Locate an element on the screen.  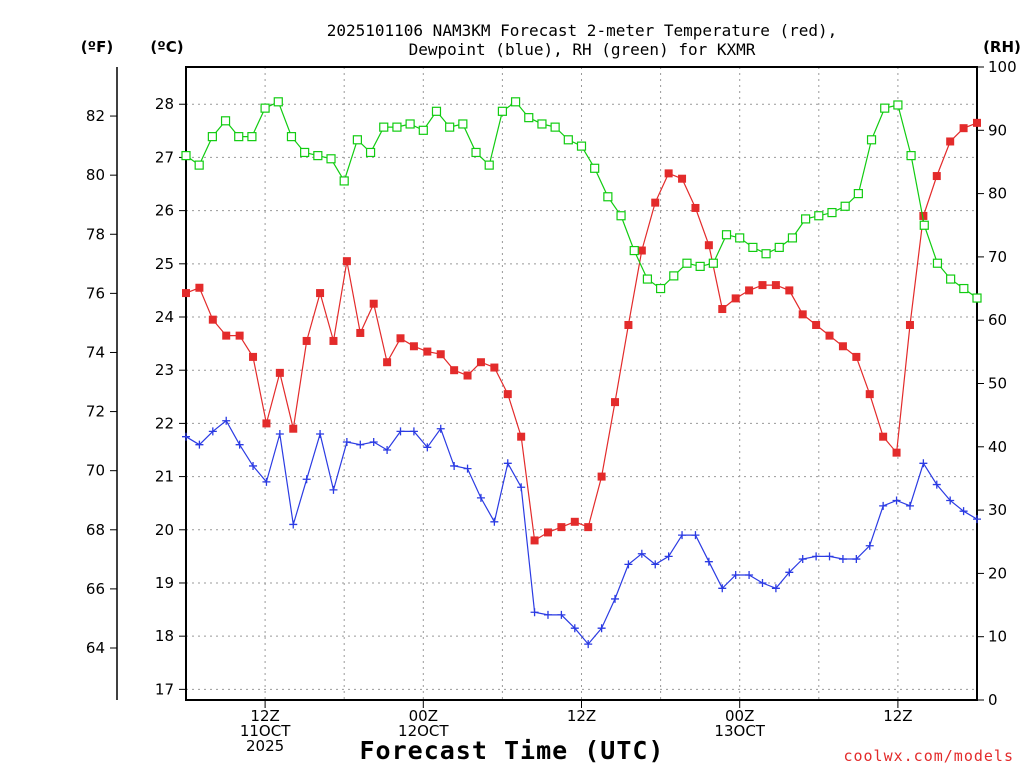
x-tick-label: 11OCT is located at coordinates (265, 731).